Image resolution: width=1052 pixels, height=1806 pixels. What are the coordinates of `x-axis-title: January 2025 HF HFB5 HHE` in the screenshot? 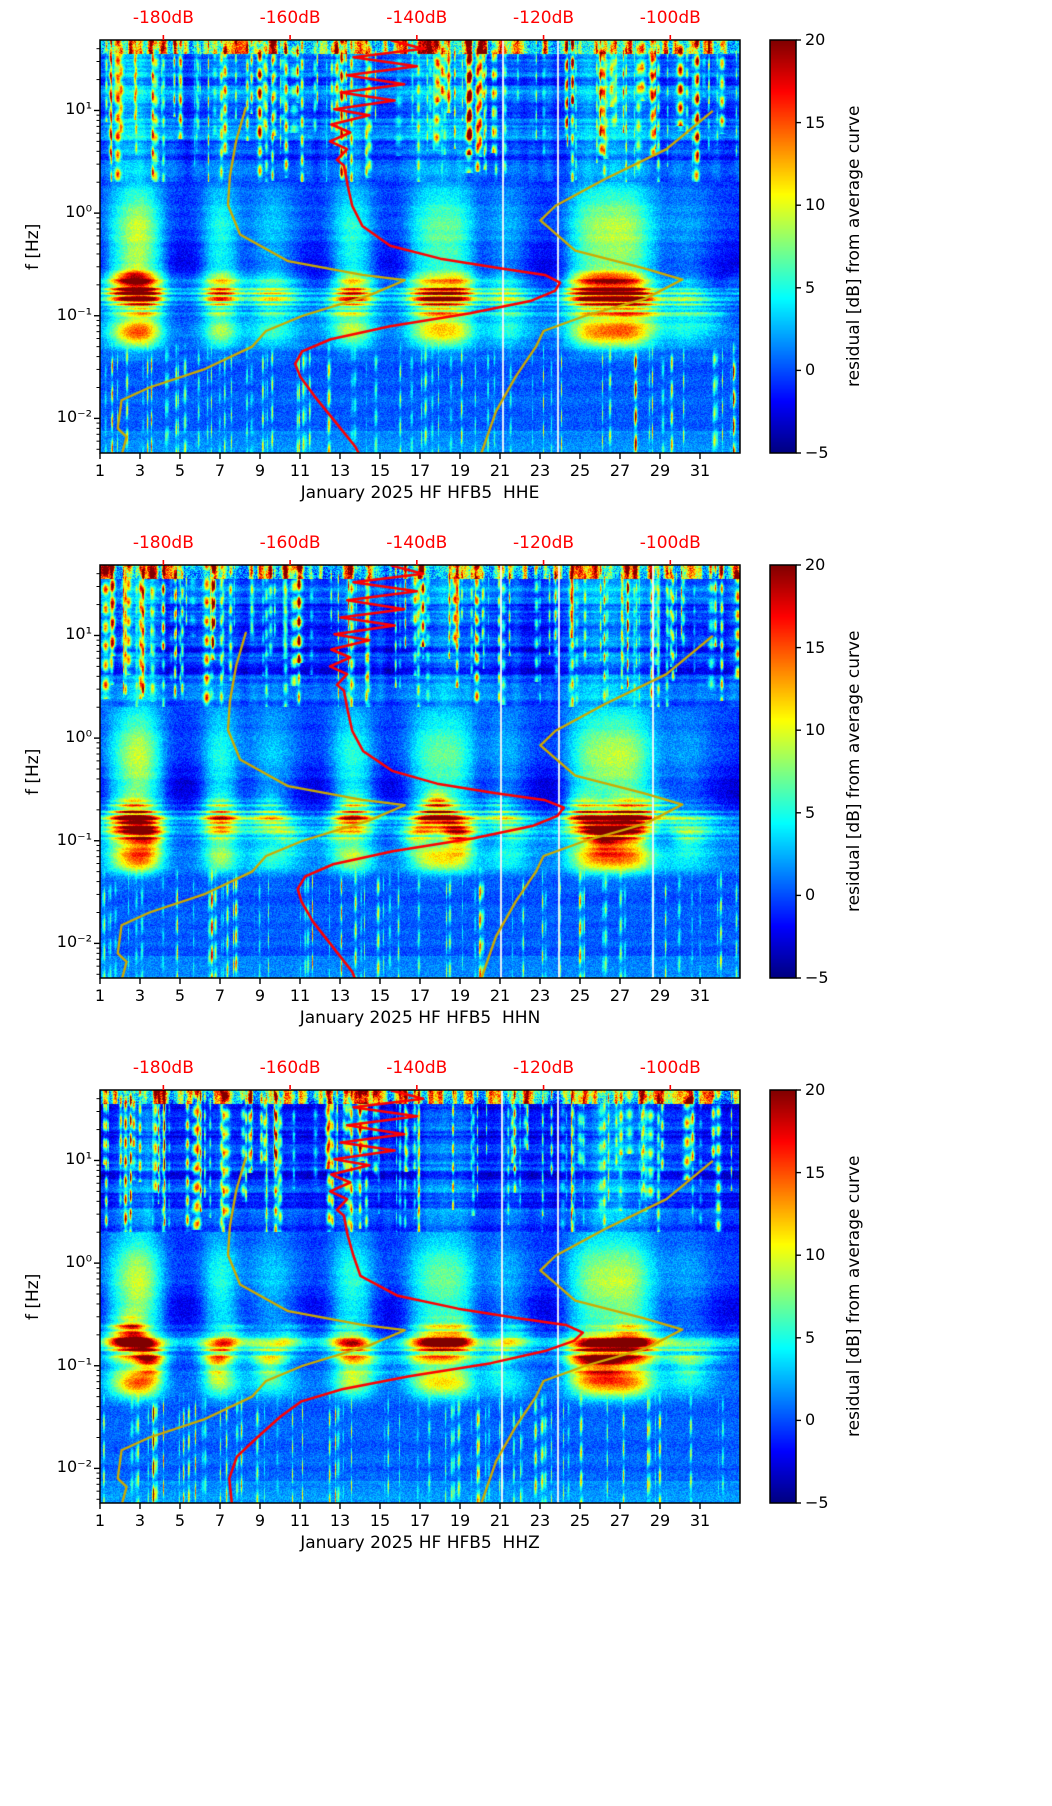 It's located at (420, 493).